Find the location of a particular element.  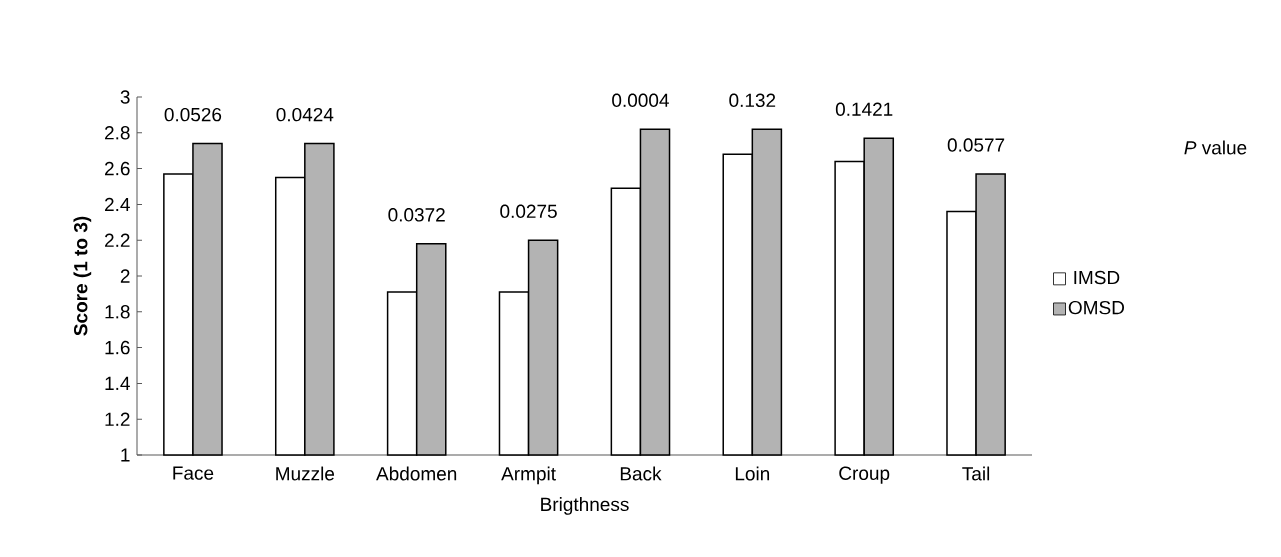

y-tick-label: 1 is located at coordinates (125, 455).